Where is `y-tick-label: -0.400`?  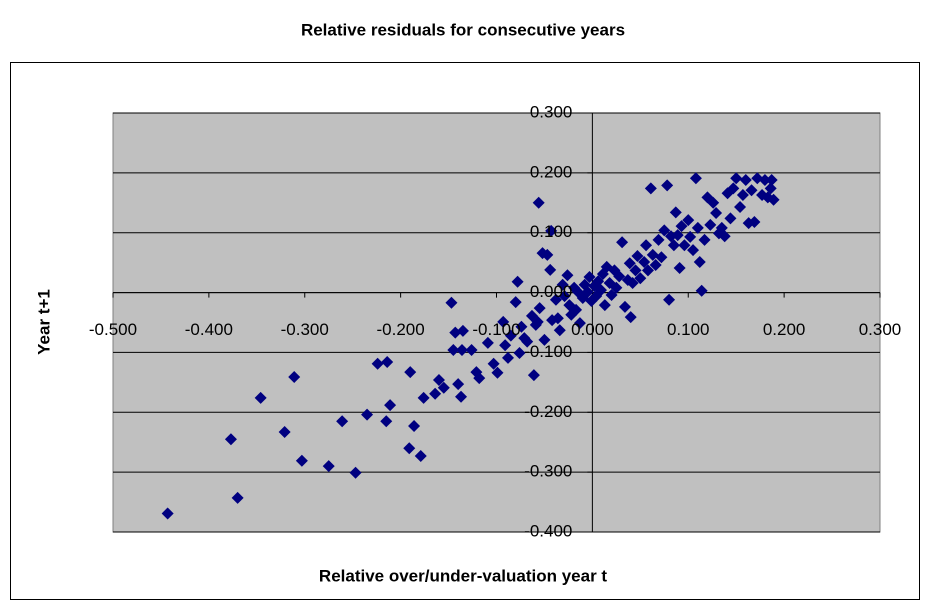 y-tick-label: -0.400 is located at coordinates (548, 530).